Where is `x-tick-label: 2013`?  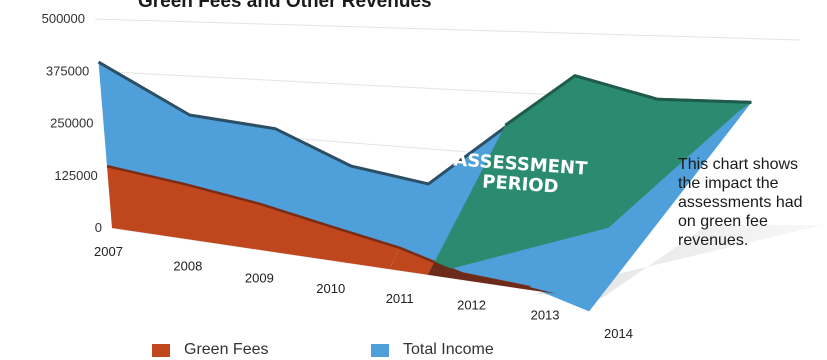 x-tick-label: 2013 is located at coordinates (545, 315).